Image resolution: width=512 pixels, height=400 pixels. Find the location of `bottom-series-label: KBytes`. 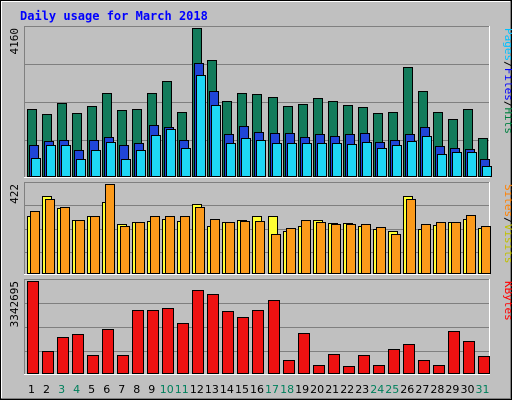

bottom-series-label: KBytes is located at coordinates (507, 301).